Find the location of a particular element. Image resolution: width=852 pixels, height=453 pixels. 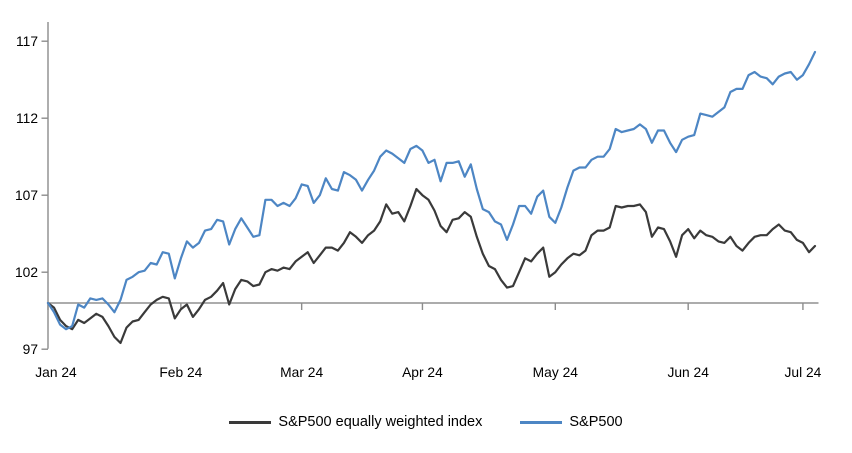

y-tick-label: 102 is located at coordinates (26, 272).